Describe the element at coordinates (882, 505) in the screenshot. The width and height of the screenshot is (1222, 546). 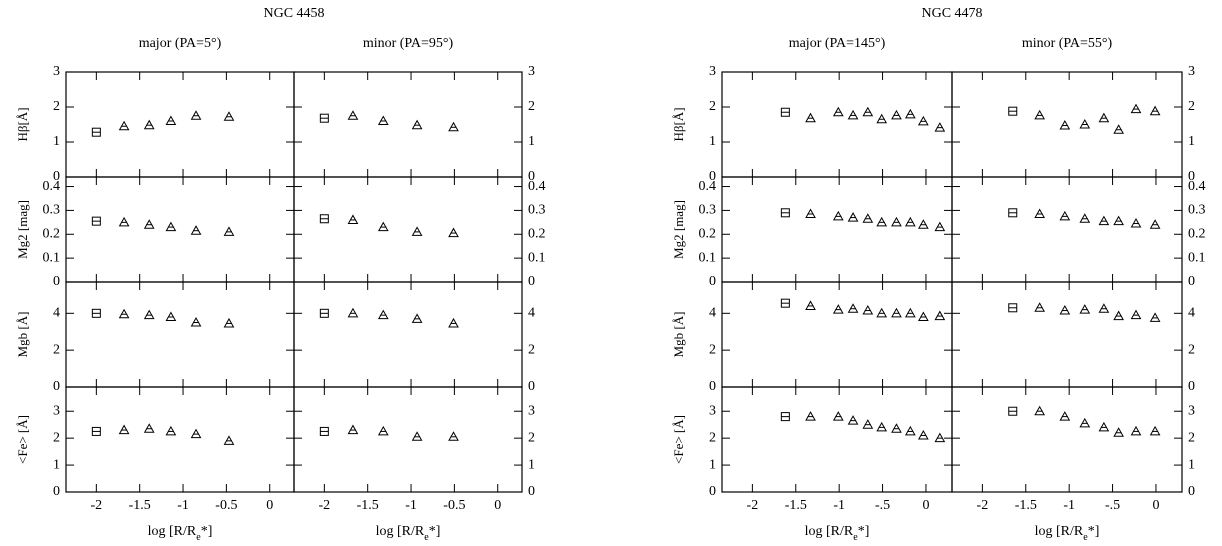
I see `x-tick-label: -.5` at that location.